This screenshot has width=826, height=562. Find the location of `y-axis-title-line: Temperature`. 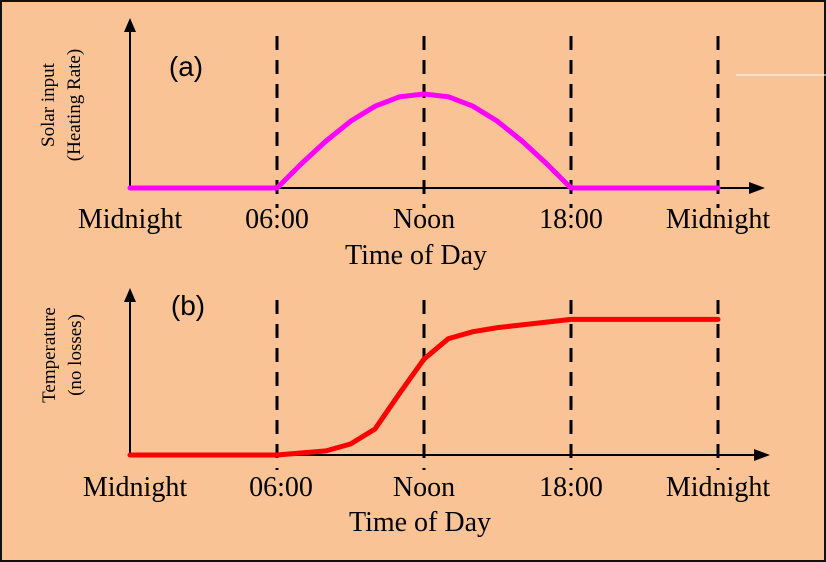

y-axis-title-line: Temperature is located at coordinates (49, 355).